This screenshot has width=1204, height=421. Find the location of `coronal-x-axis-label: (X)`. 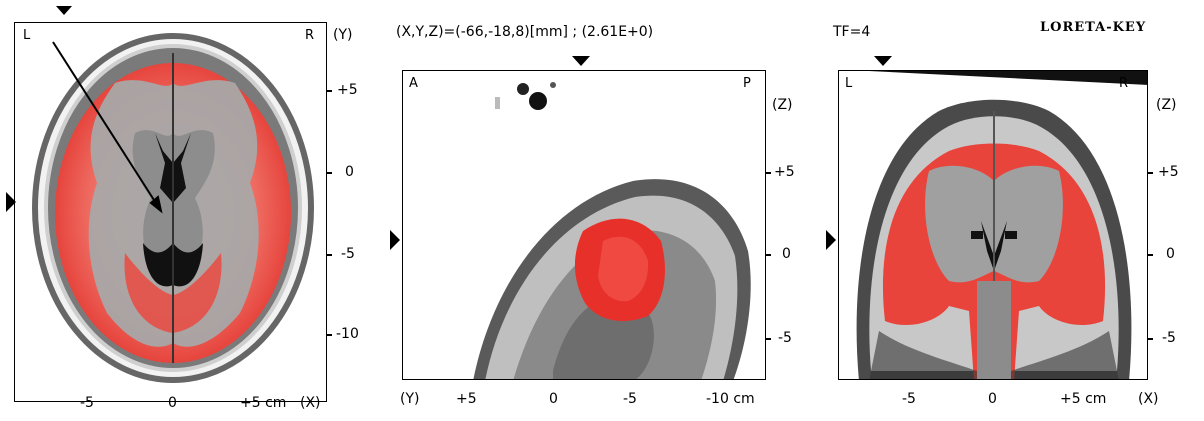

coronal-x-axis-label: (X) is located at coordinates (1148, 399).